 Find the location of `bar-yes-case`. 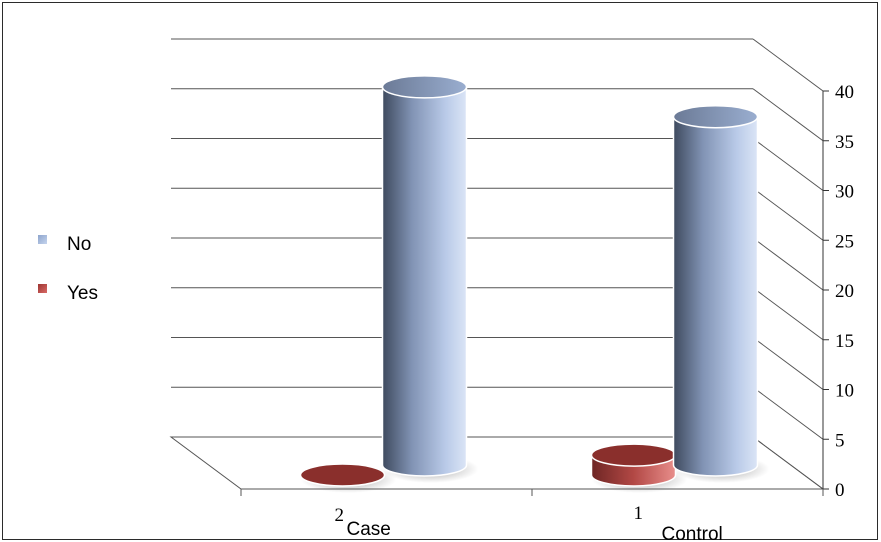

bar-yes-case is located at coordinates (348, 478).